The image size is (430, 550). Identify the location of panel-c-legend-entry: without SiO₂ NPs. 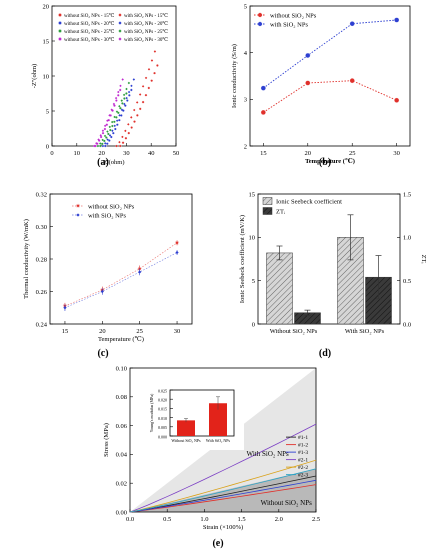
(111, 206).